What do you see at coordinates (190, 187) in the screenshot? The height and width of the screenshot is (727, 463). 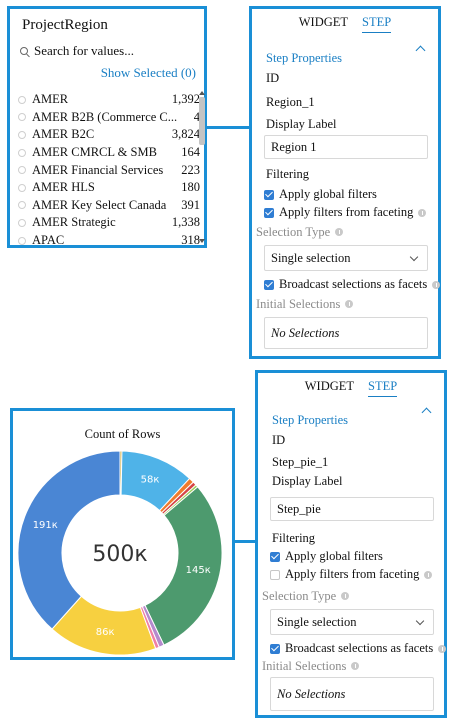 I see `list-item-count: 180` at bounding box center [190, 187].